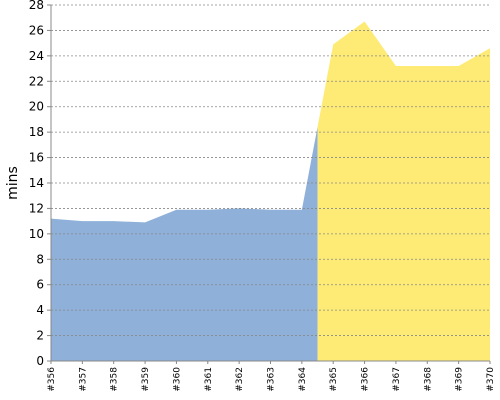 Image resolution: width=500 pixels, height=400 pixels. What do you see at coordinates (115, 379) in the screenshot?
I see `x-tick-label: #358` at bounding box center [115, 379].